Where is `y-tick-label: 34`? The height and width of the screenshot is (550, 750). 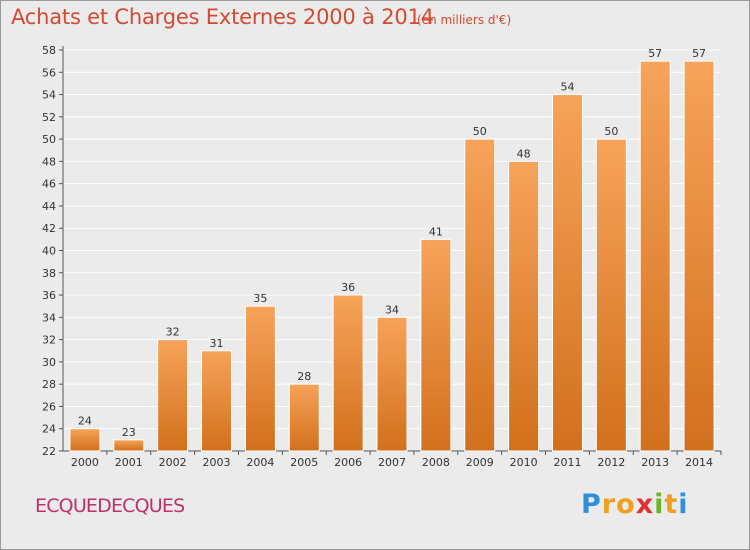 y-tick-label: 34 is located at coordinates (49, 317).